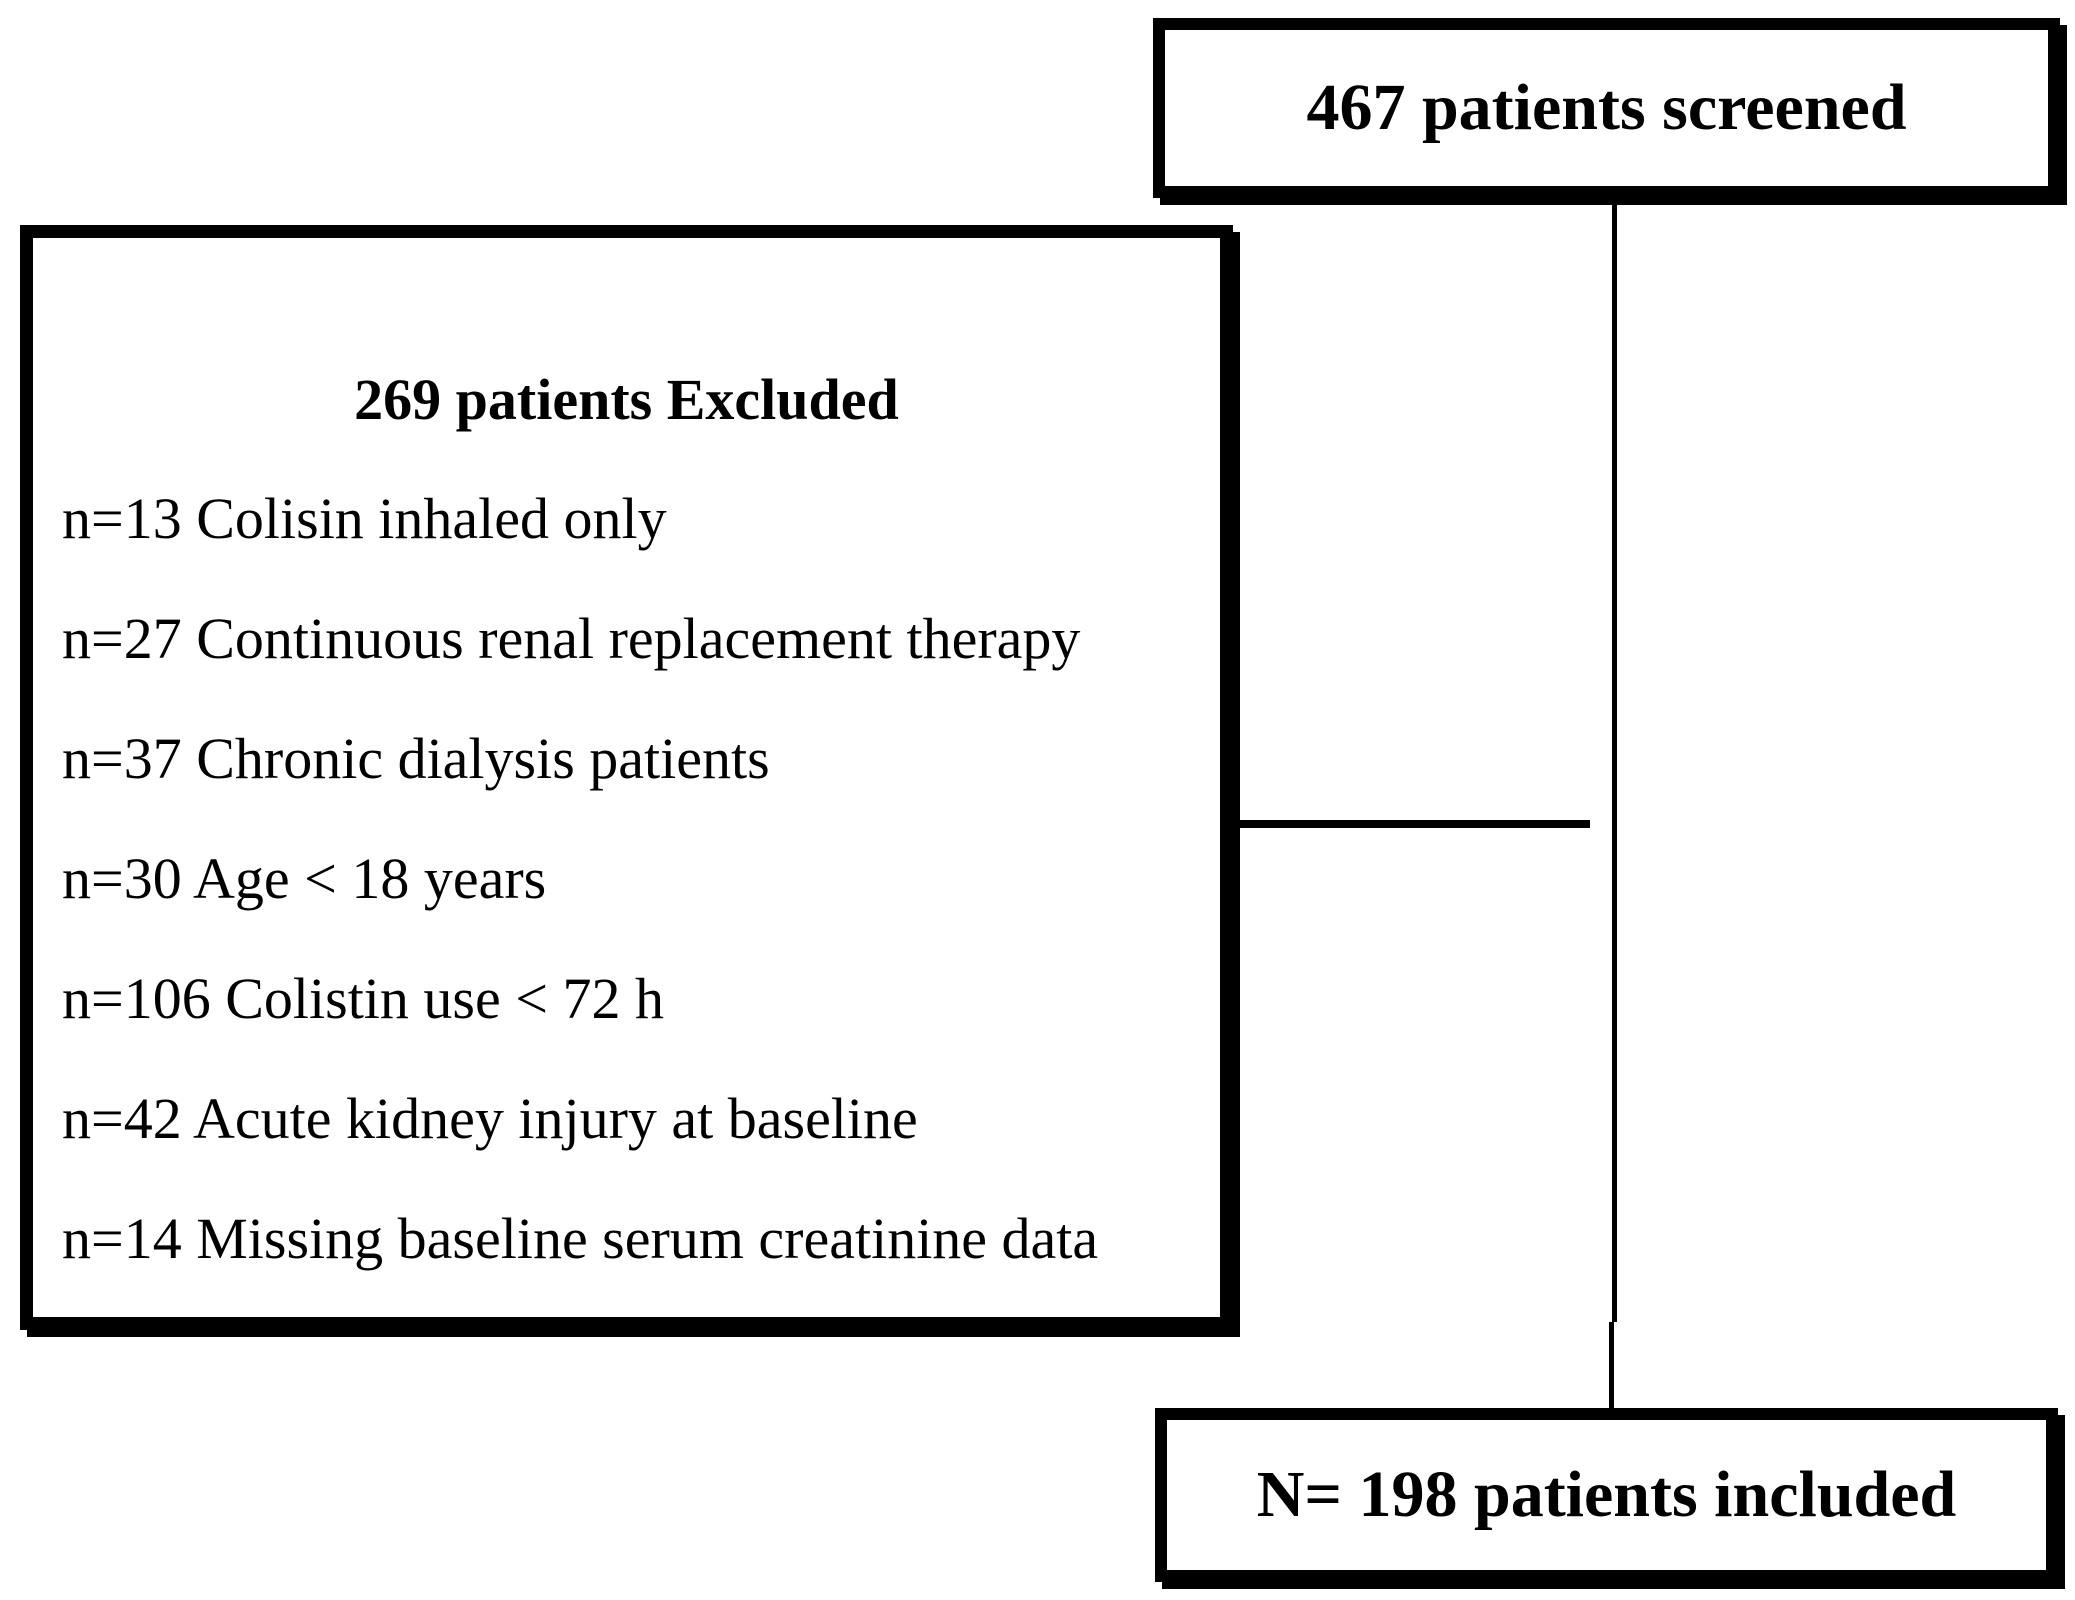  Describe the element at coordinates (1391, 824) in the screenshot. I see `connector-horizontal-branch` at that location.